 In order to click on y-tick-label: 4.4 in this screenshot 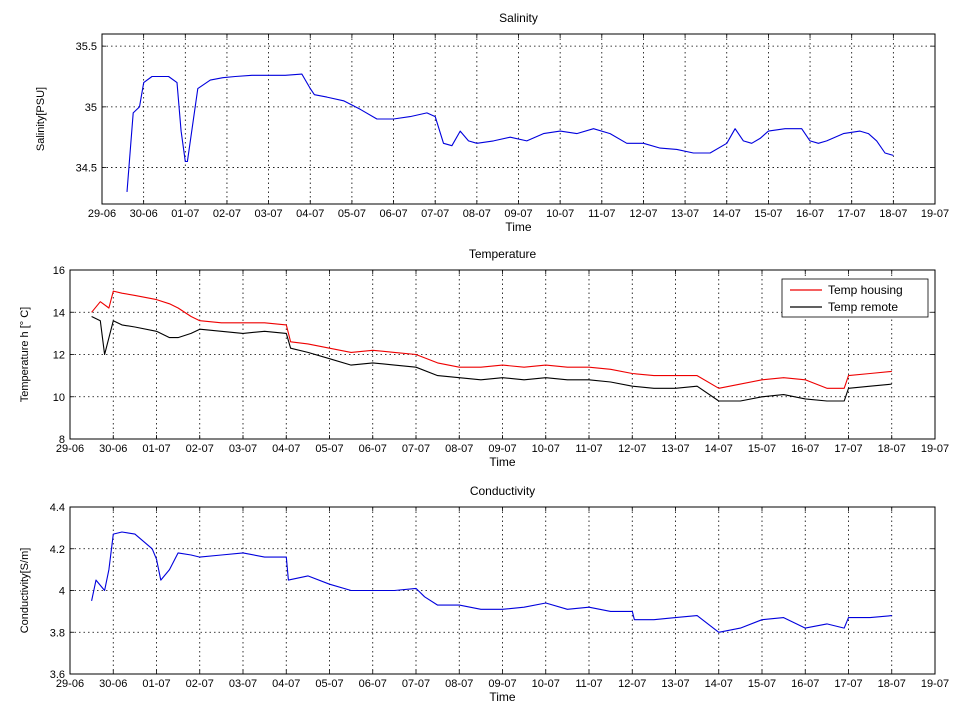, I will do `click(57, 508)`.